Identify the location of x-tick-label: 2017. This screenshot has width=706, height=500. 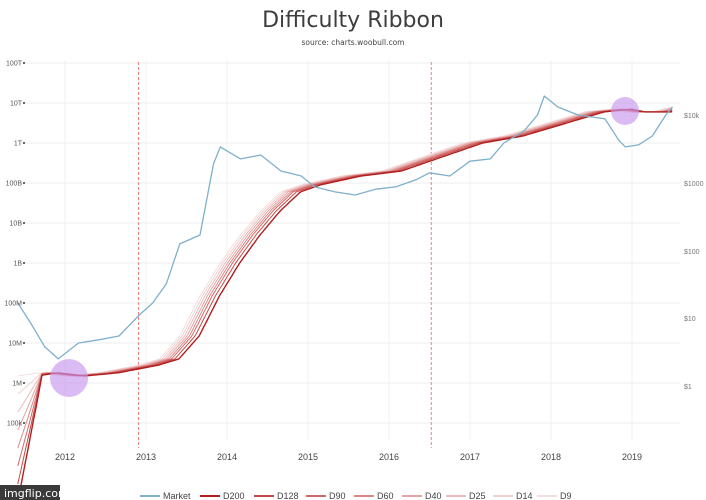
(470, 457).